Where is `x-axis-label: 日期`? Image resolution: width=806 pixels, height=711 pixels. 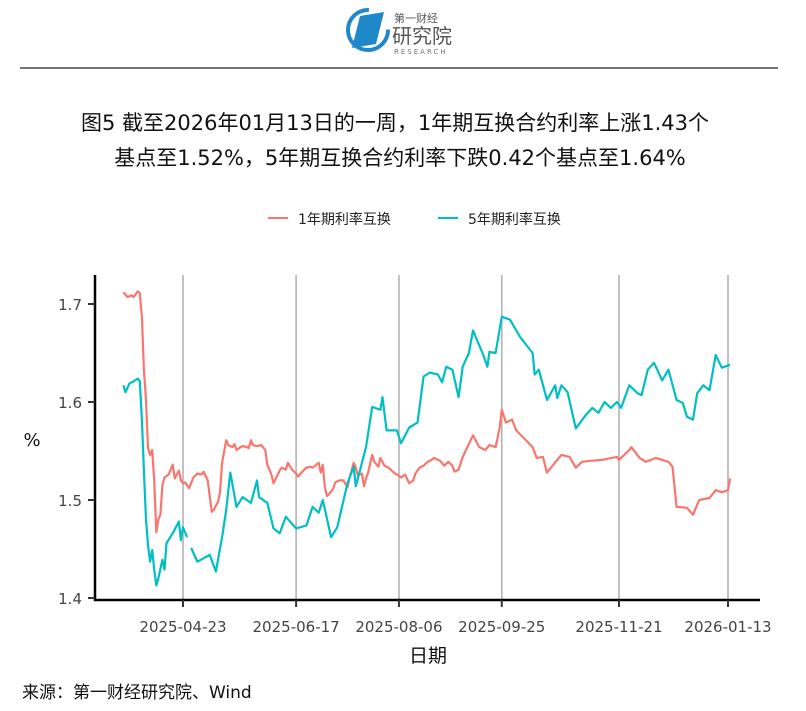
x-axis-label: 日期 is located at coordinates (428, 656).